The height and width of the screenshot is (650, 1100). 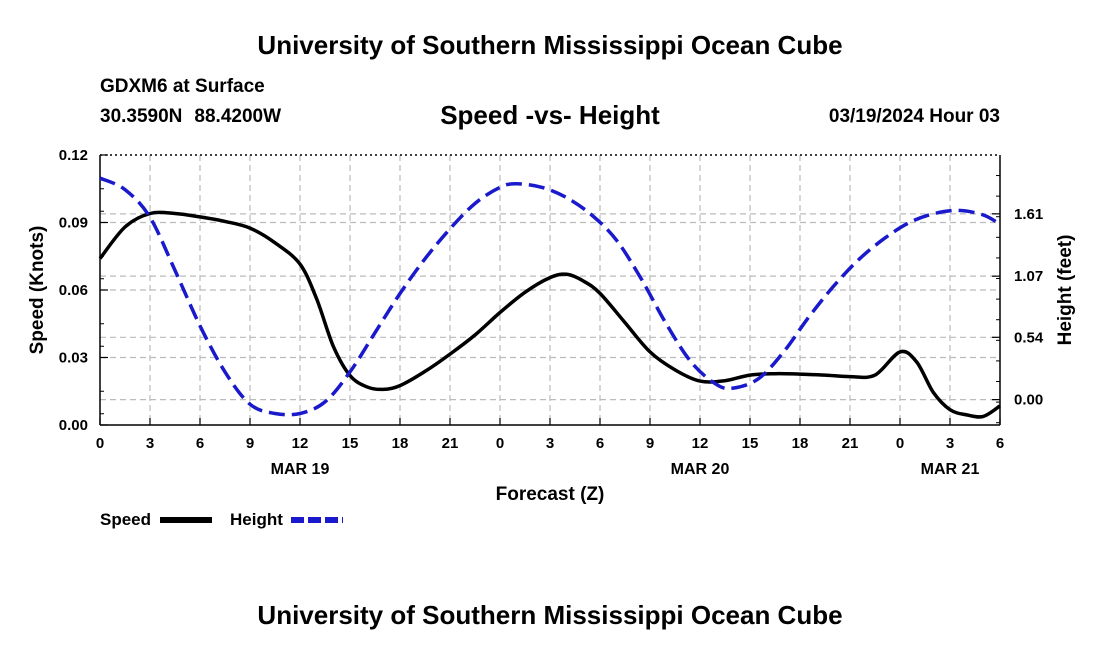 I want to click on chart-title: Speed -vs- Height, so click(x=550, y=115).